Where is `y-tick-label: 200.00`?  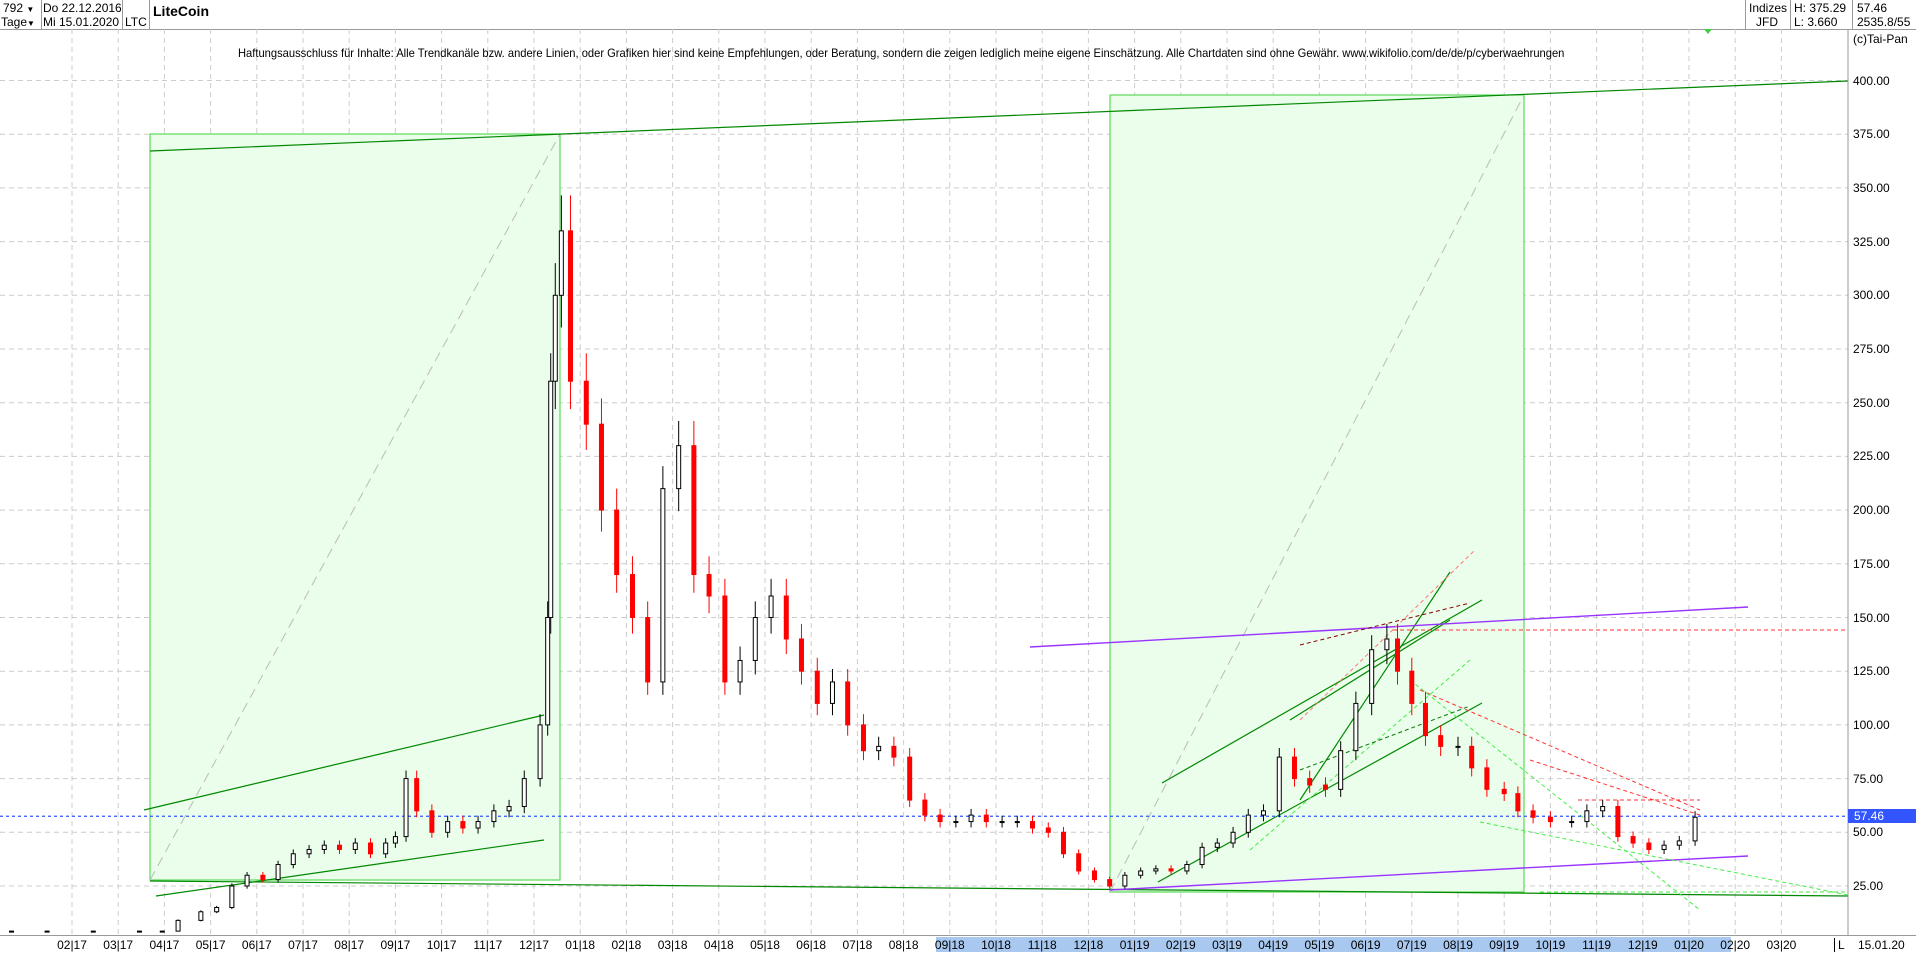 y-tick-label: 200.00 is located at coordinates (1871, 510).